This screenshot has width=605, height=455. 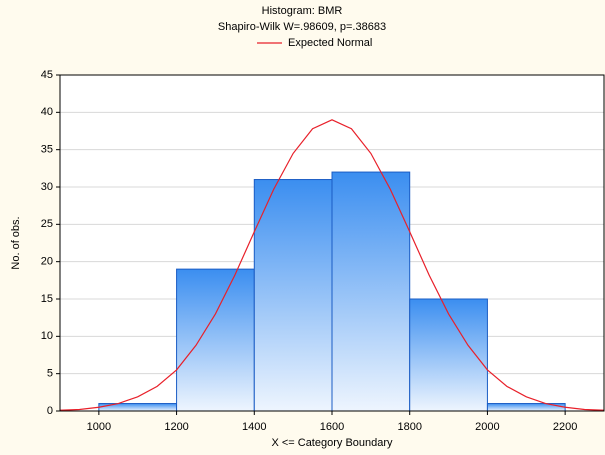 I want to click on chart-subtitle: Shapiro-Wilk W=.98609, p=.38683, so click(x=302, y=27).